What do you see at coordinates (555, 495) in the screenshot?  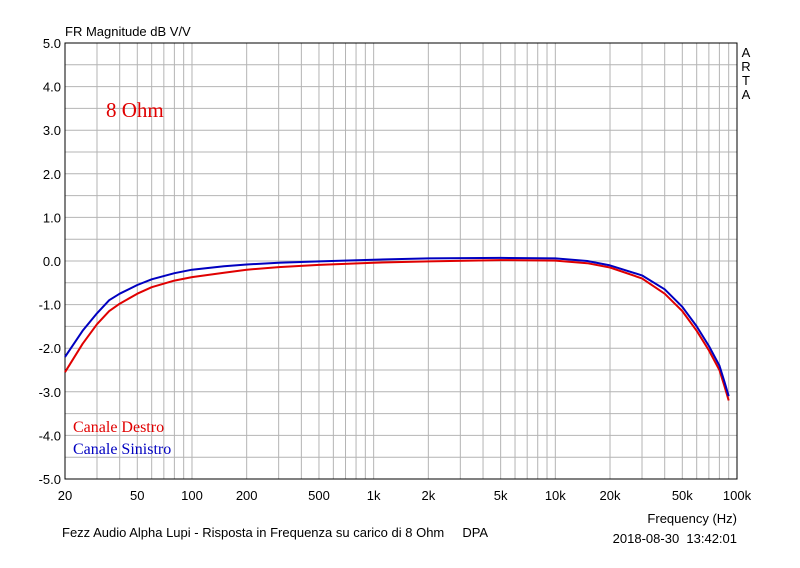 I see `x-tick-label: 10k` at bounding box center [555, 495].